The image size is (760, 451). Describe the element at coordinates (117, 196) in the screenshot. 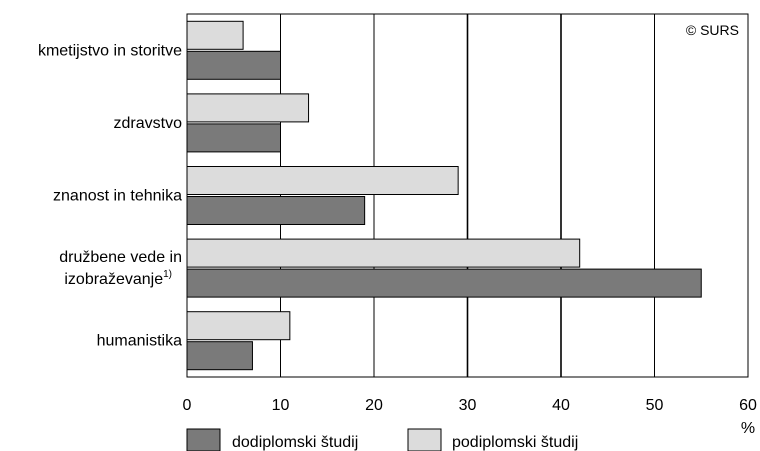

I see `category-label: znanost in tehnika` at that location.